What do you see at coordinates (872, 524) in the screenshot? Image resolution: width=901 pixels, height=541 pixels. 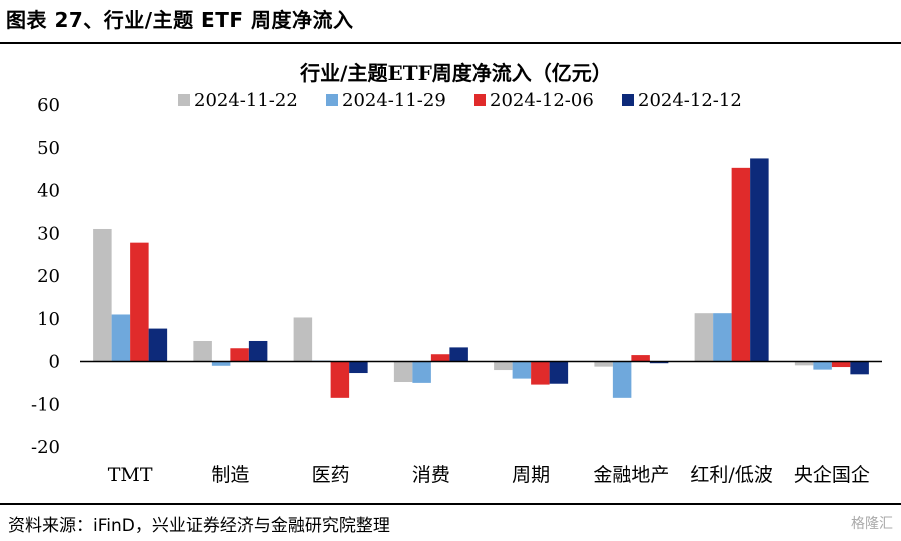 I see `watermark-logo: 格隆汇` at bounding box center [872, 524].